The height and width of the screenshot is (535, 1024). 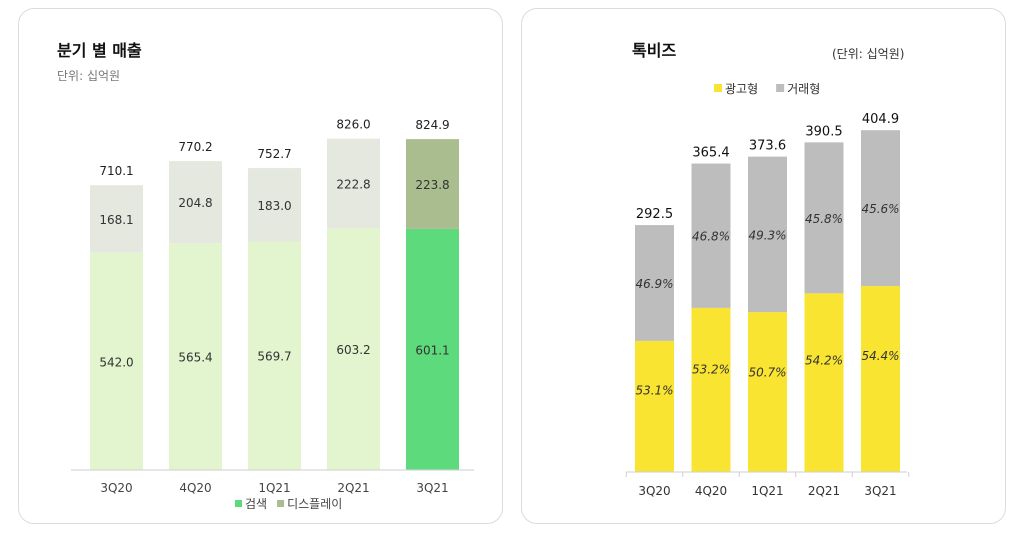 I want to click on bar-ad-2Q21, so click(x=824, y=382).